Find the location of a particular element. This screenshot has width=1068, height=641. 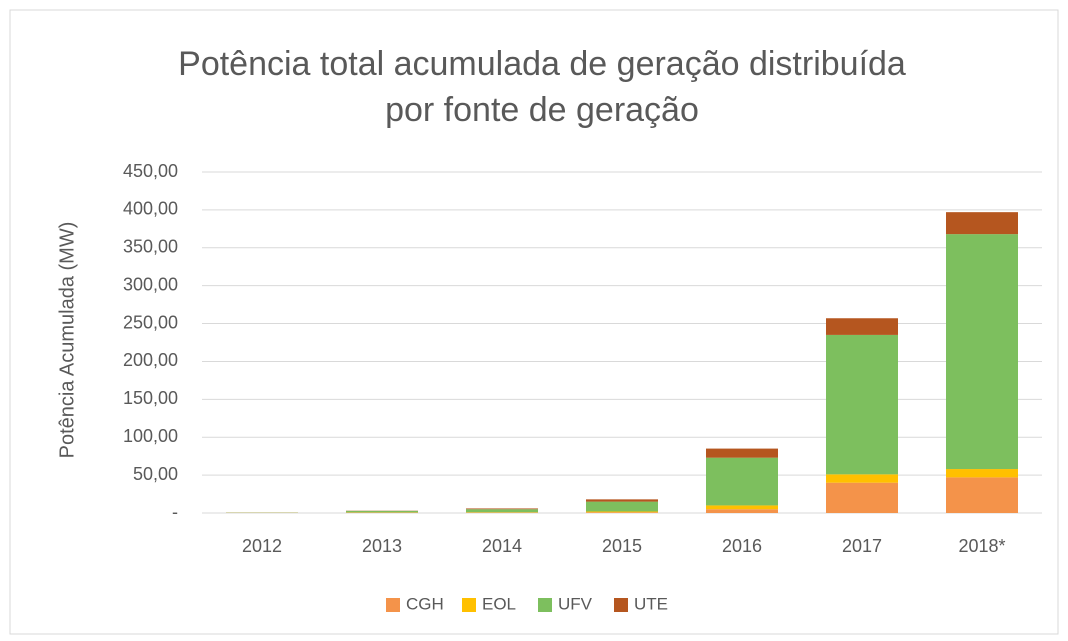

y-tick-label: 200,00 is located at coordinates (150, 360).